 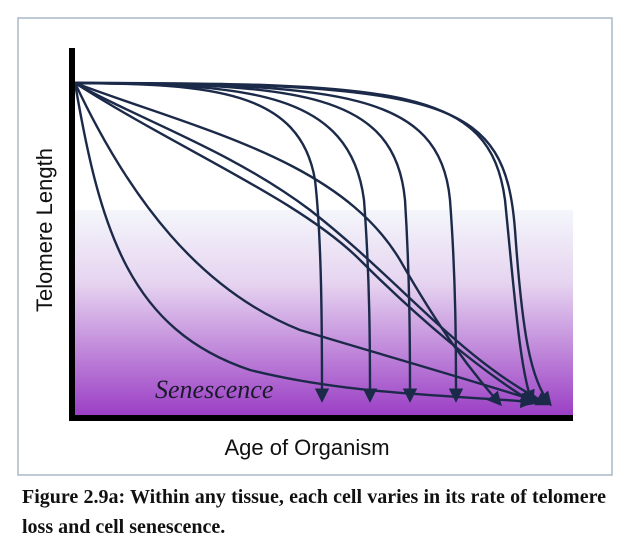 I want to click on y-axis-label: Telomere Length, so click(x=44, y=230).